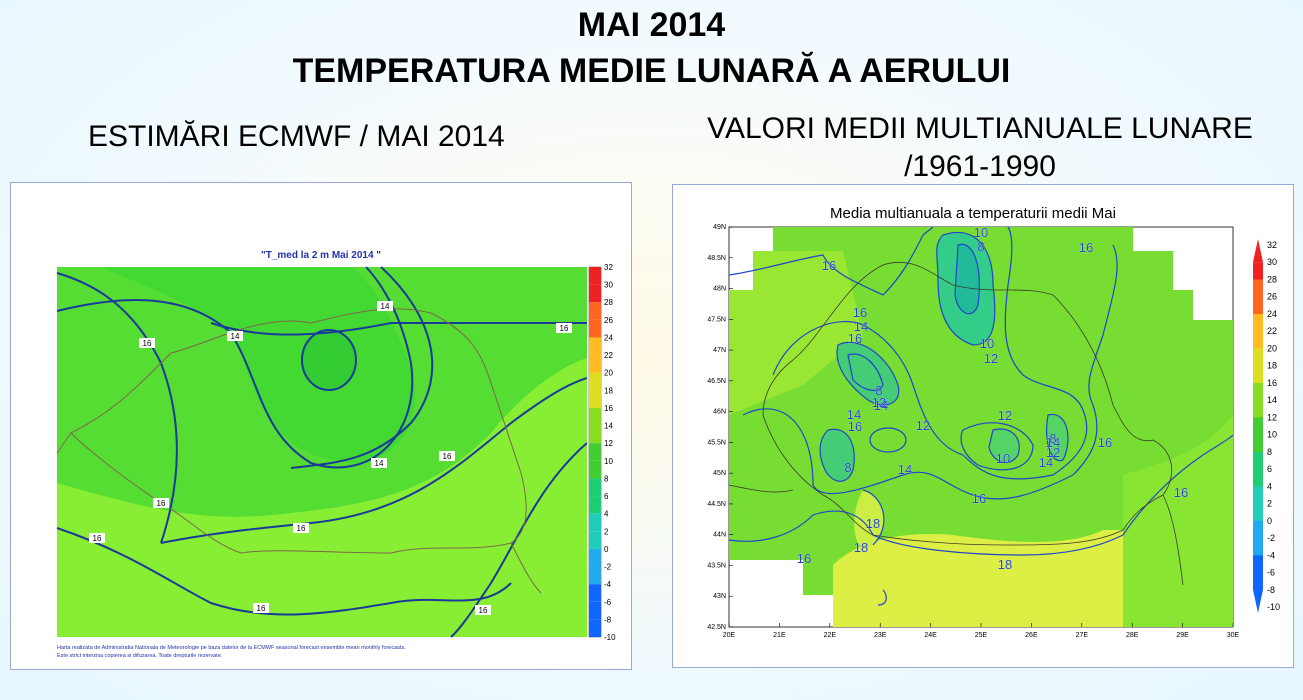 The height and width of the screenshot is (700, 1303). I want to click on colorbar-tick-label: 26, so click(1272, 297).